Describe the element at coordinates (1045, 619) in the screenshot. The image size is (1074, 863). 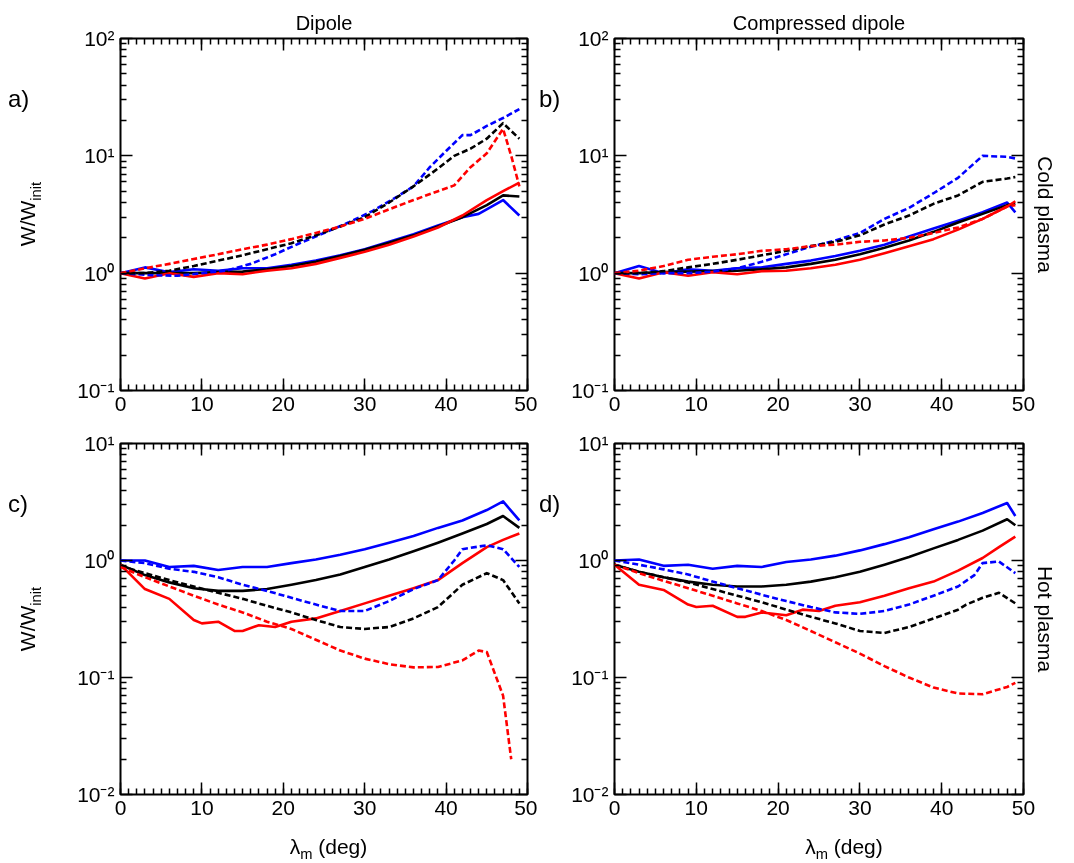
I see `text: Hot plasma` at that location.